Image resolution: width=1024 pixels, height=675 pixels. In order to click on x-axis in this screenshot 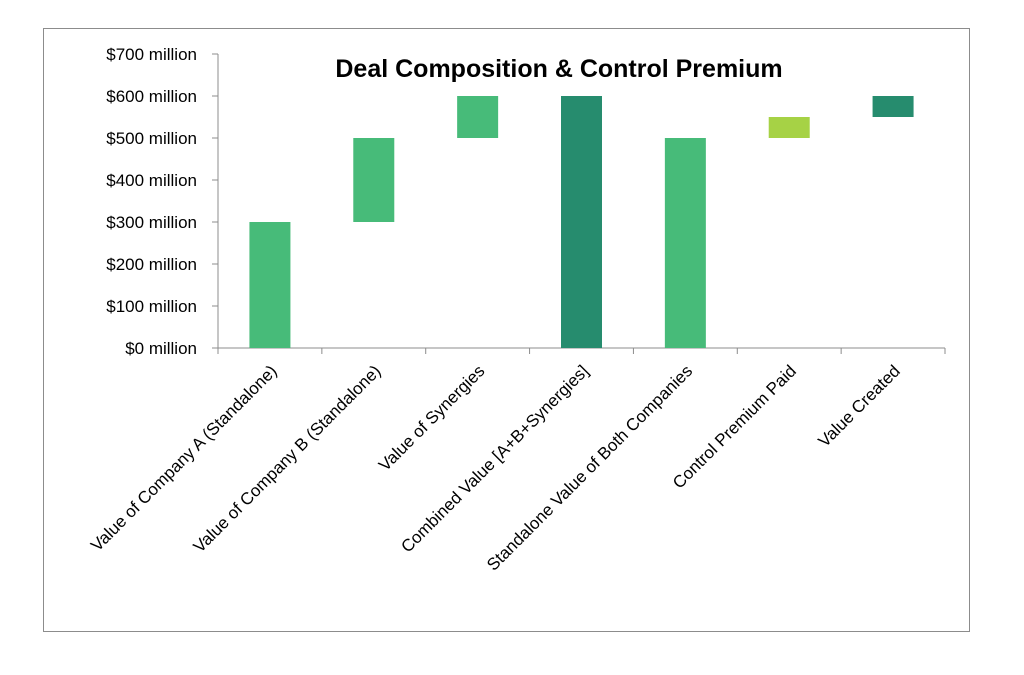, I will do `click(581, 350)`.